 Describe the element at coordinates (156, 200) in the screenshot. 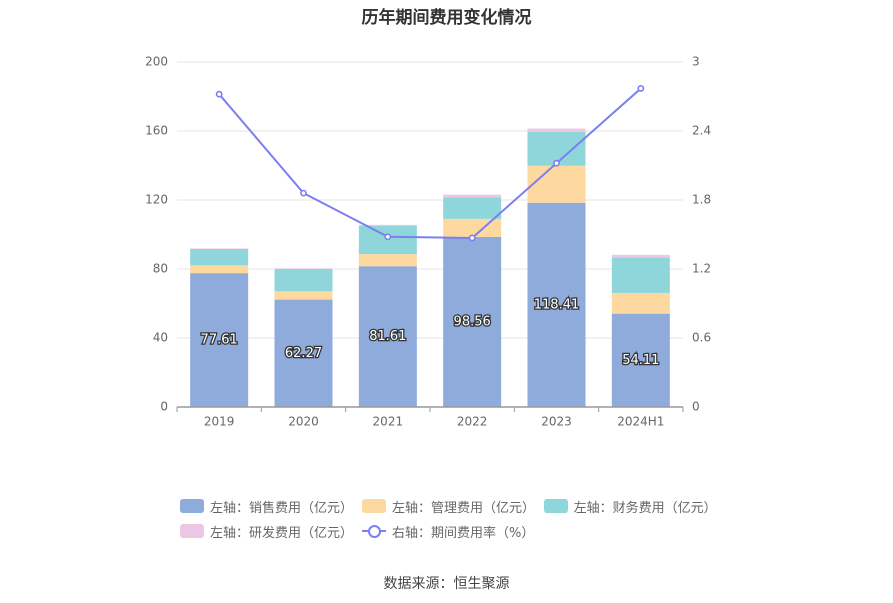

I see `y-left-tick-label: 120` at that location.